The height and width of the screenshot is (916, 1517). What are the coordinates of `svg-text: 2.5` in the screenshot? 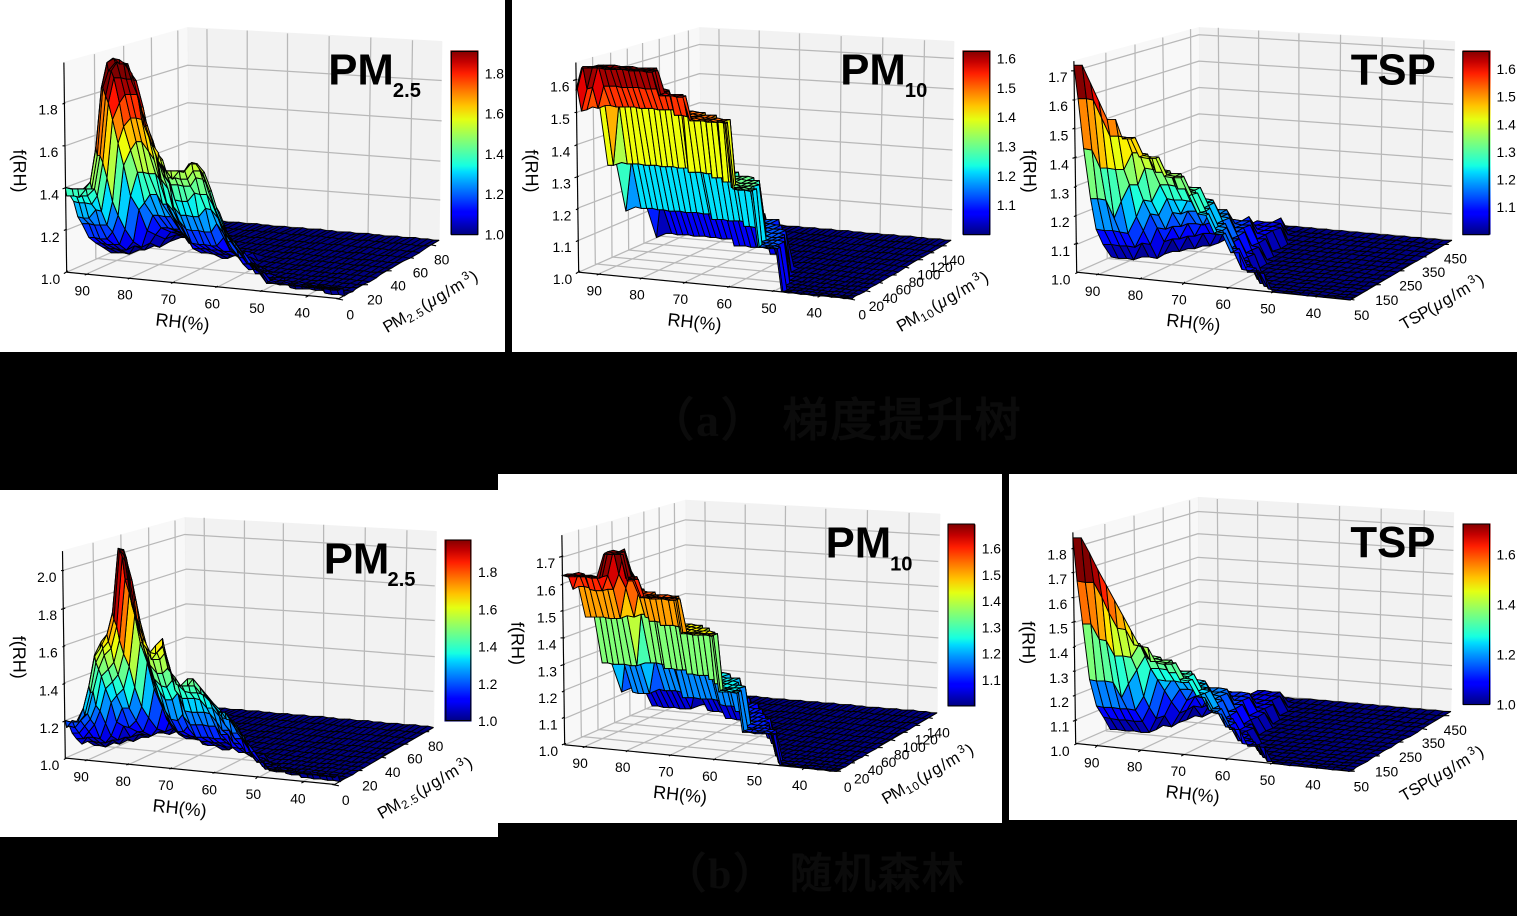 It's located at (402, 580).